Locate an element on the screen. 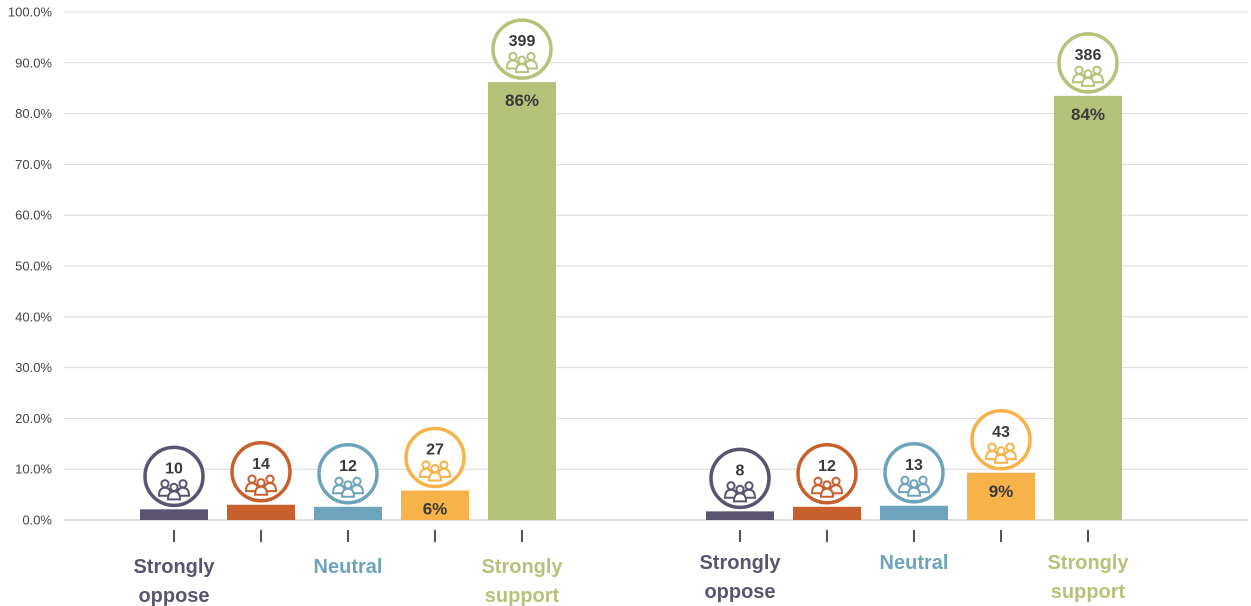  x-axis-tick-marks is located at coordinates (631, 536).